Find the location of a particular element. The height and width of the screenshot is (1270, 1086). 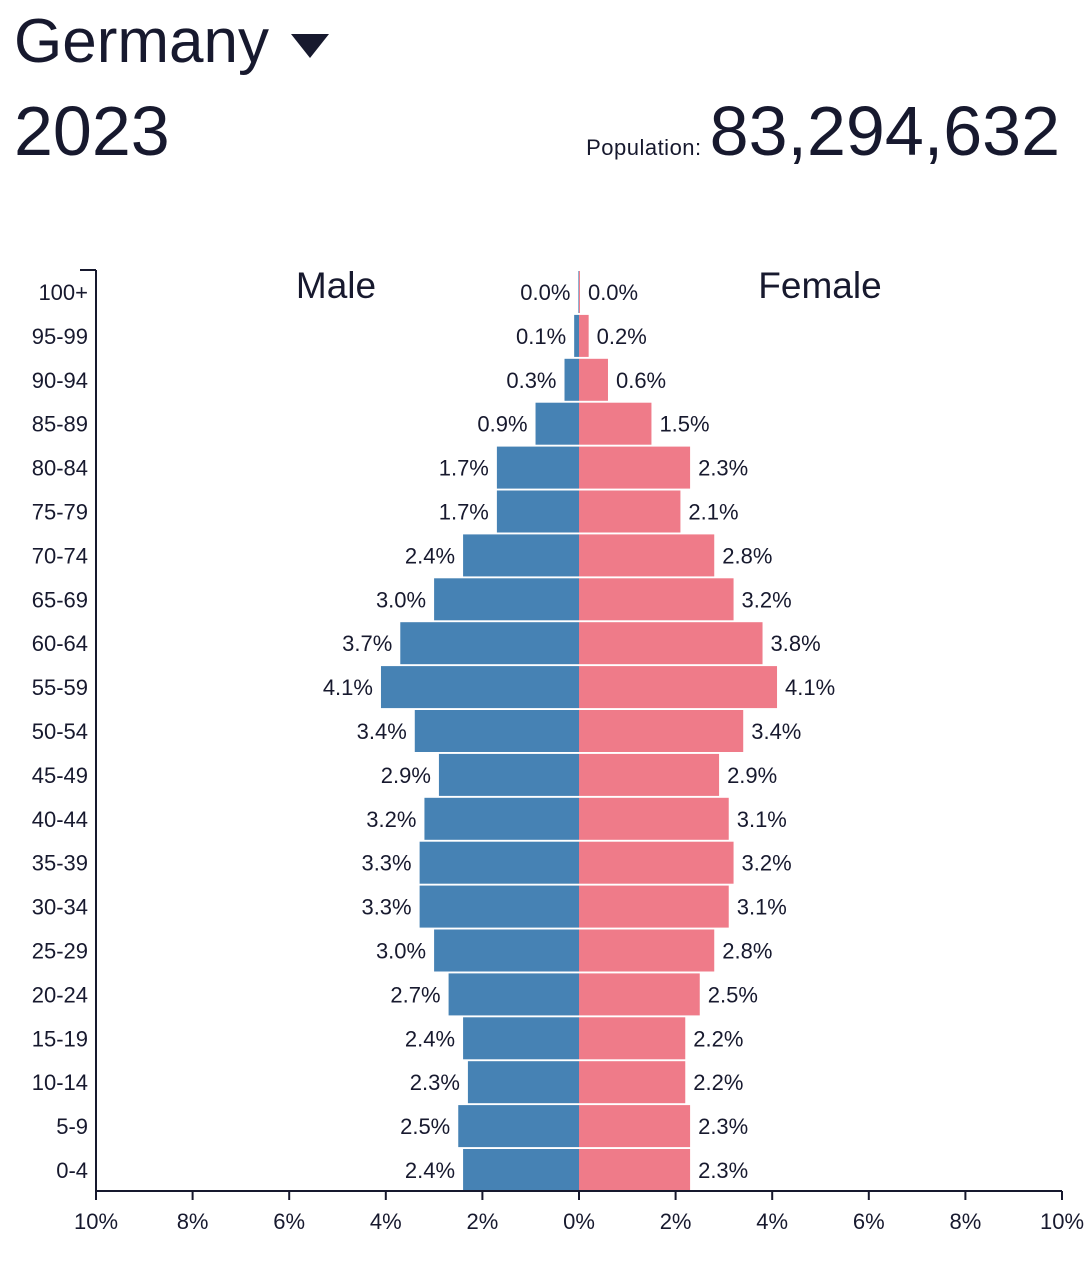

series-label-female: Female is located at coordinates (819, 285).